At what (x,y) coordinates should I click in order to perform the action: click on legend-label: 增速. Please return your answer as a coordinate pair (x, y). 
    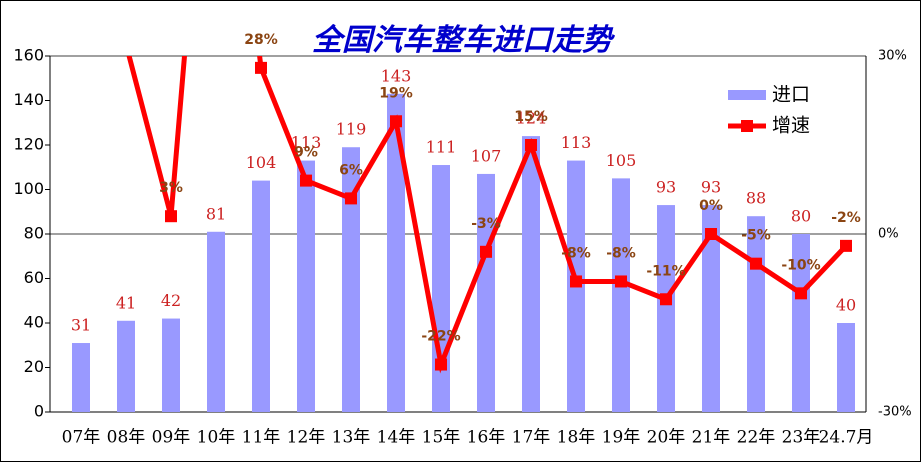
    Looking at the image, I should click on (791, 126).